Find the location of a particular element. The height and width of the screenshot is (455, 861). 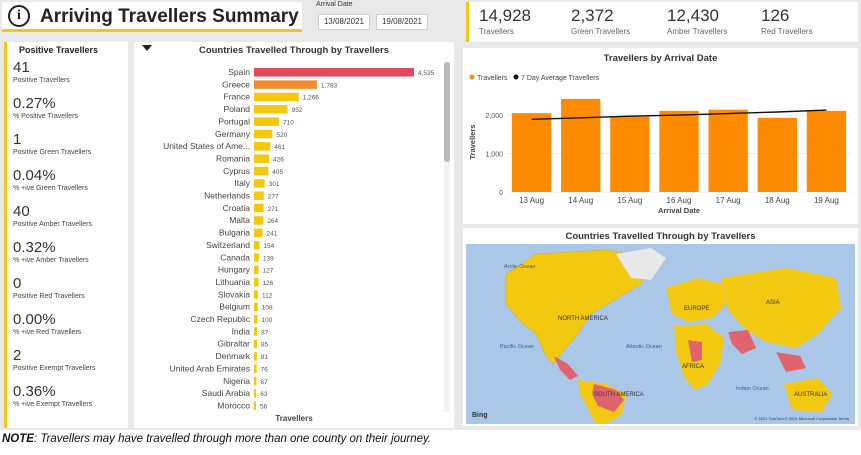

start-date-input: 13/08/2021 is located at coordinates (344, 22).